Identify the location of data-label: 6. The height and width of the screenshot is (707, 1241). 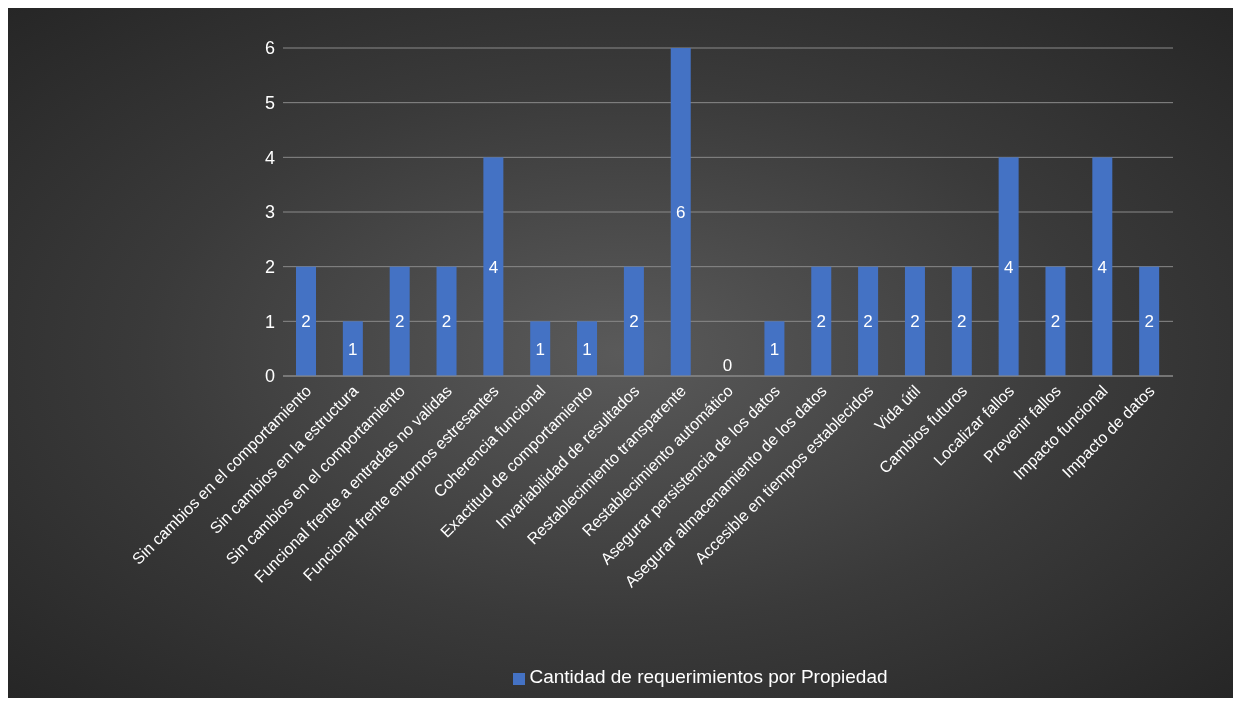
(681, 212).